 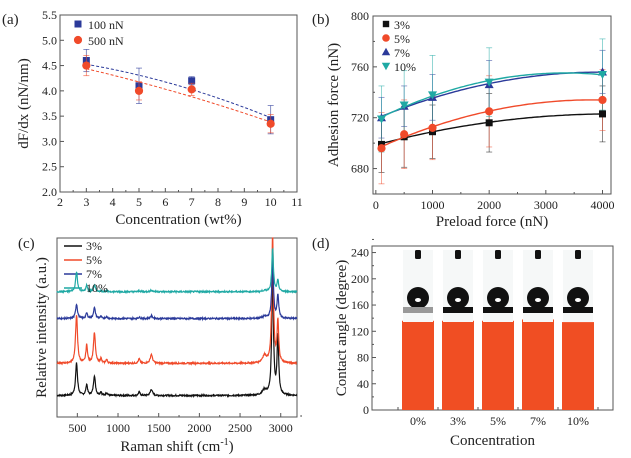 I want to click on y-tick-label: 3.5, so click(x=49, y=116).